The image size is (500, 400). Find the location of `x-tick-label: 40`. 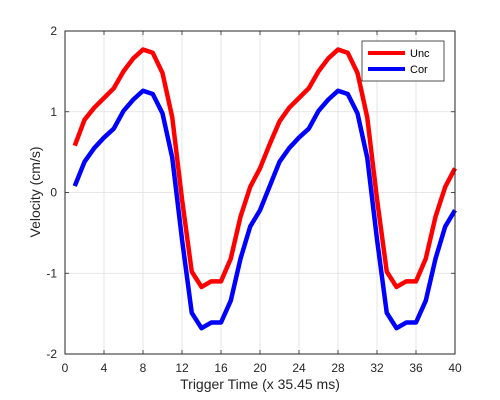

x-tick-label: 40 is located at coordinates (455, 368).